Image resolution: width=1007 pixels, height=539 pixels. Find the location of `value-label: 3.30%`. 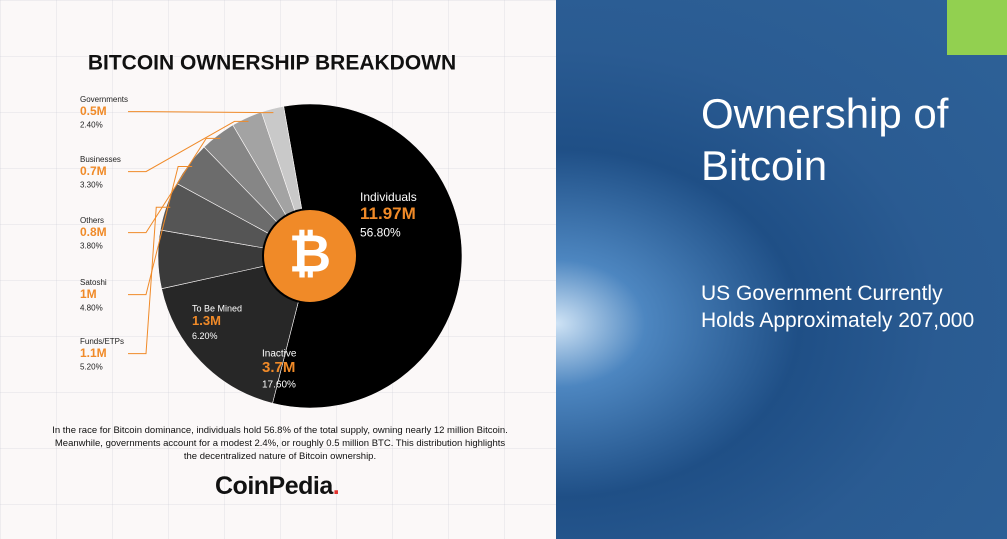

value-label: 3.30% is located at coordinates (91, 185).